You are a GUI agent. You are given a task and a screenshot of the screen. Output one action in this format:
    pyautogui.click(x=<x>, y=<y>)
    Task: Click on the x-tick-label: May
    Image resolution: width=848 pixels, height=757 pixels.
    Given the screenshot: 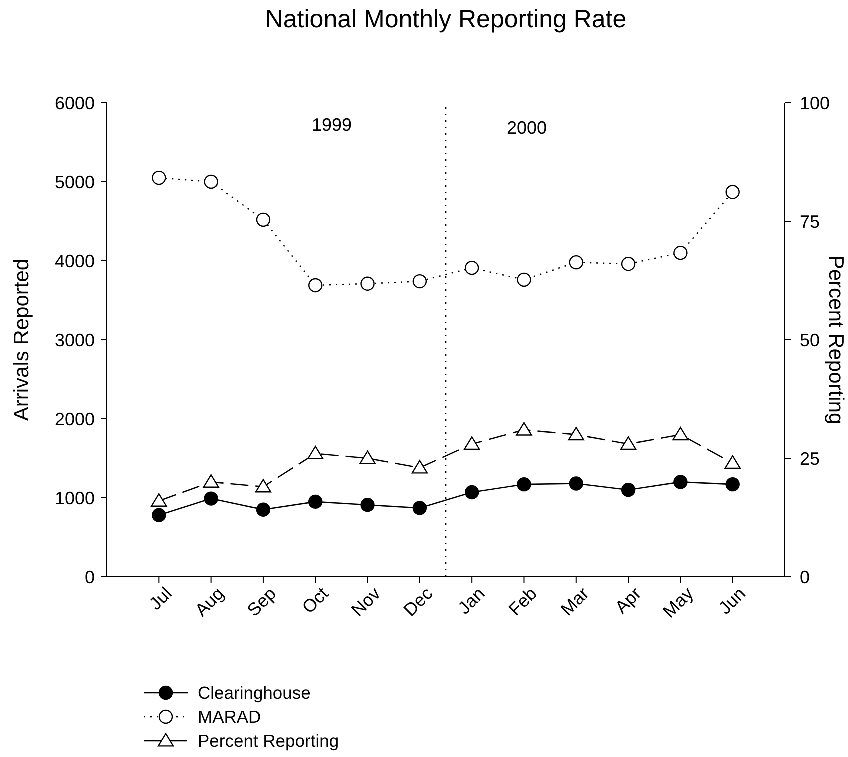 What is the action you would take?
    pyautogui.click(x=678, y=603)
    